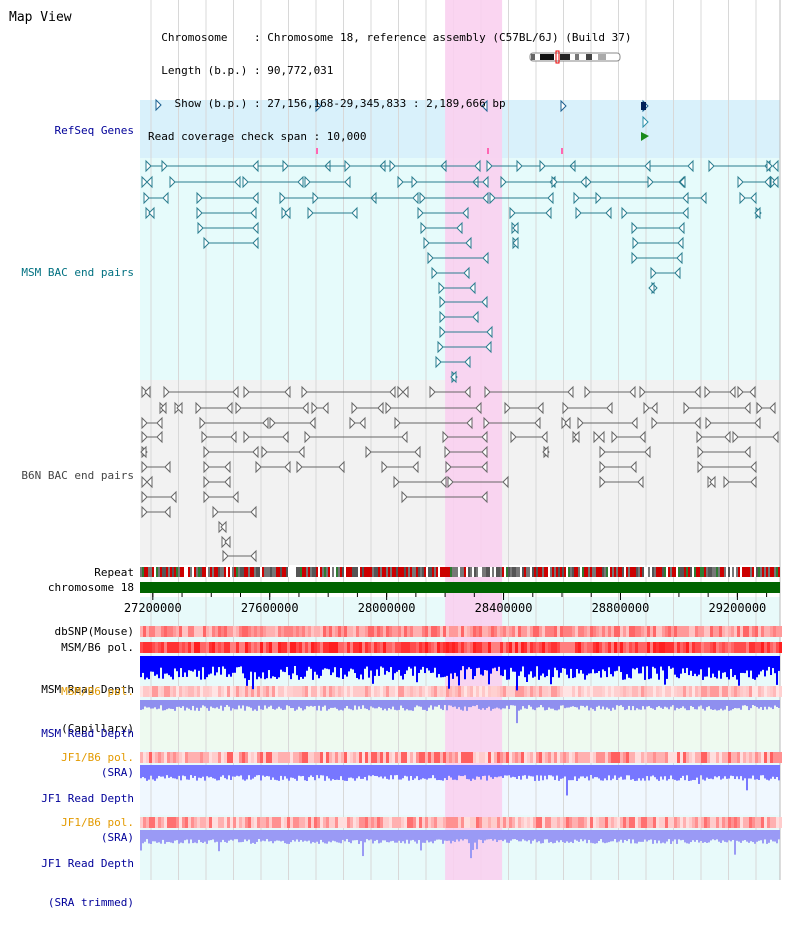 The height and width of the screenshot is (935, 800). Describe the element at coordinates (94, 631) in the screenshot. I see `dbsnp-label: dbSNP(Mouse)` at that location.